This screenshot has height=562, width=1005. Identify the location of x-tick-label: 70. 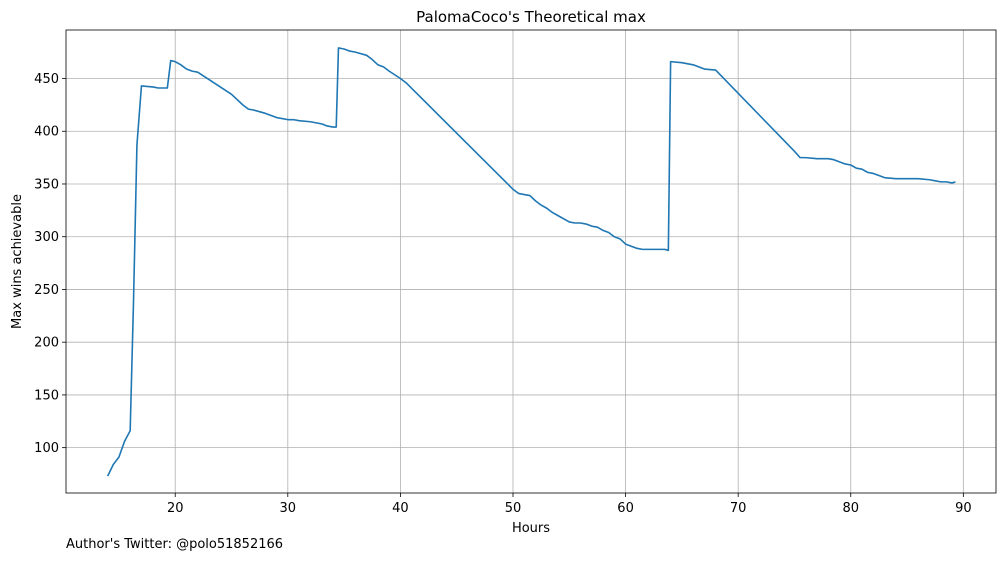
(738, 508).